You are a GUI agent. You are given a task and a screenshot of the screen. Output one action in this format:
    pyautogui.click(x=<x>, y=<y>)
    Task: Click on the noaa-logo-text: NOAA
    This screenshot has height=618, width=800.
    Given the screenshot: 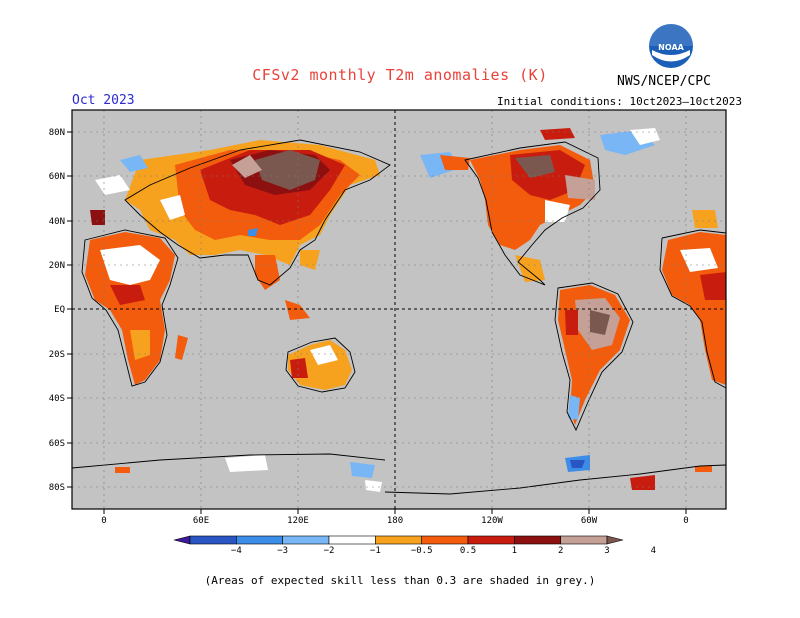 What is the action you would take?
    pyautogui.click(x=671, y=47)
    